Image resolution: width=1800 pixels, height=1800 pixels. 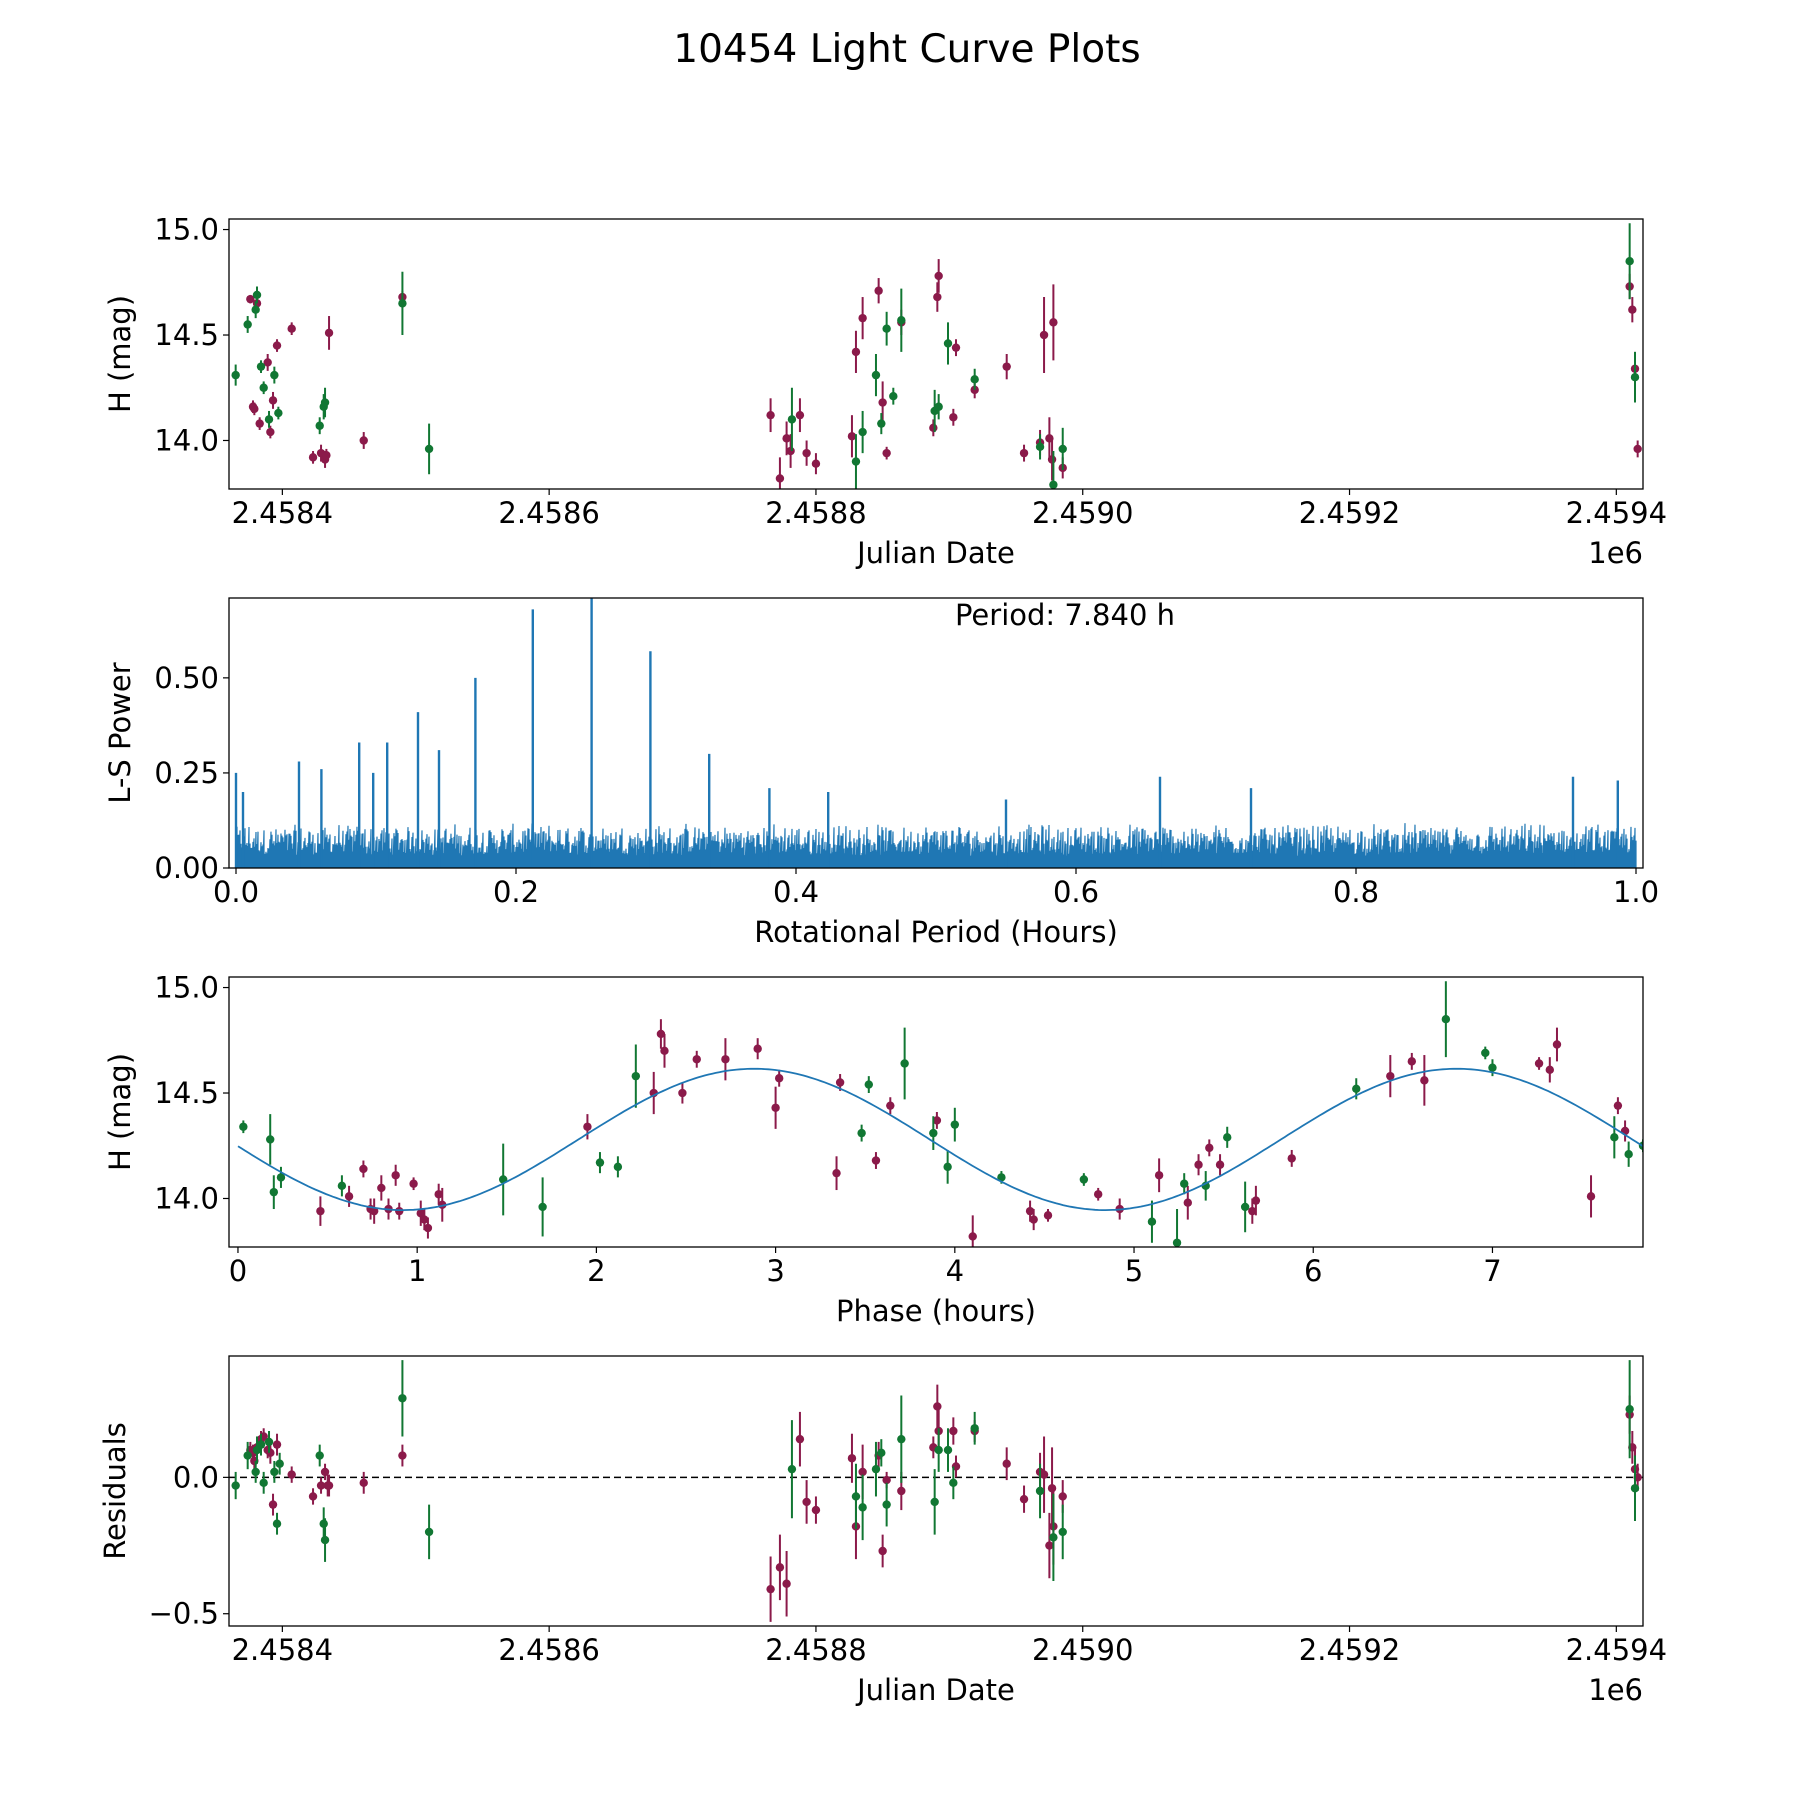 What do you see at coordinates (186, 1198) in the screenshot?
I see `y-tick-label: 14.0` at bounding box center [186, 1198].